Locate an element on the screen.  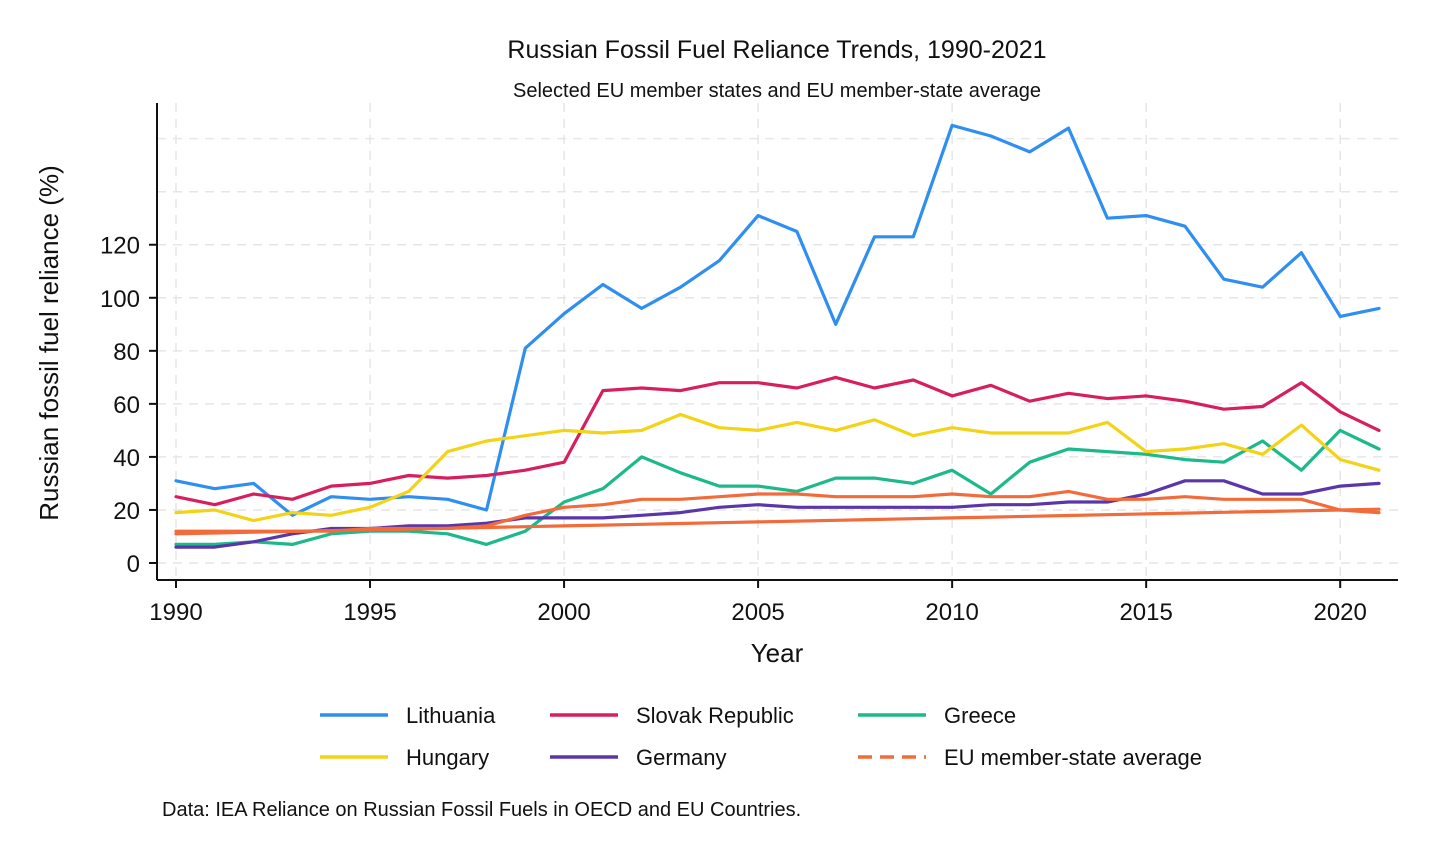
y-tick-label: 0 is located at coordinates (133, 564).